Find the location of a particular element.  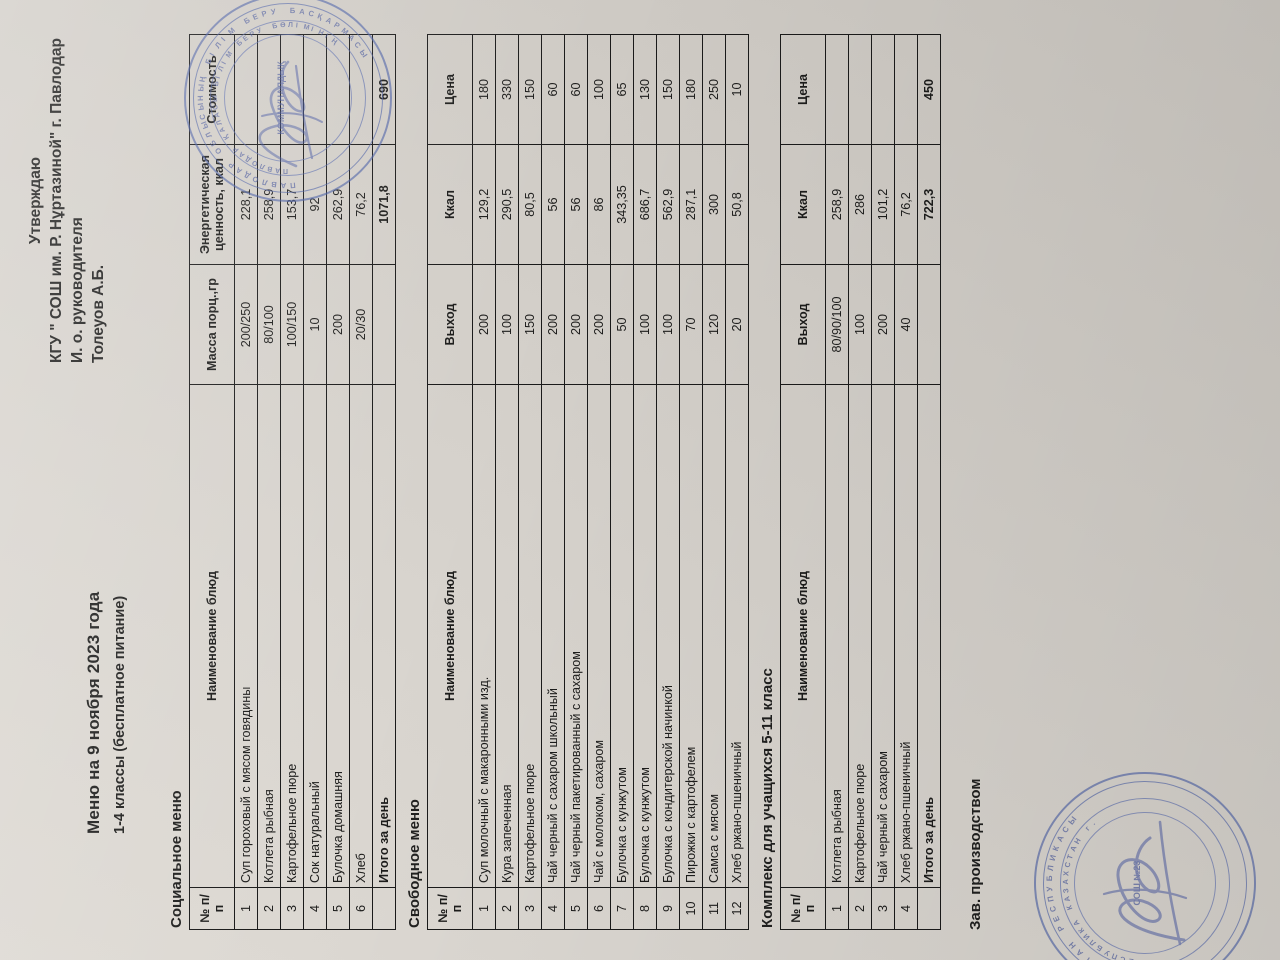

table-row: 3 Картофельное пюре 100/150 153,7 is located at coordinates (292, 482).